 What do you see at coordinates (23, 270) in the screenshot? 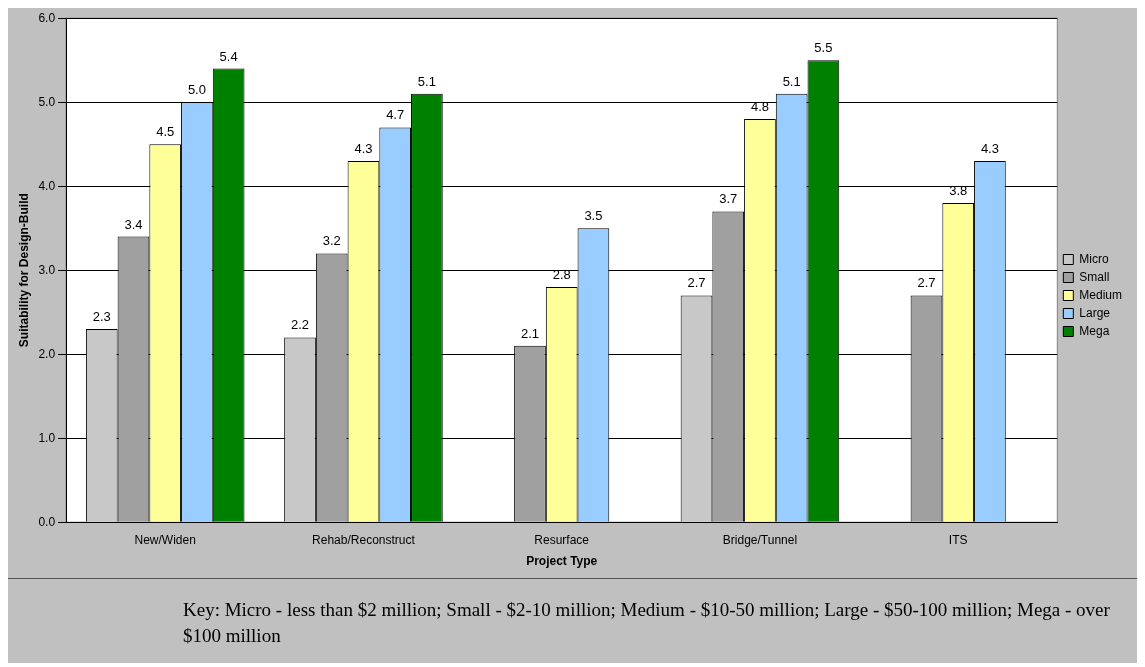
I see `y-axis-title: Suitability for Design-Build` at bounding box center [23, 270].